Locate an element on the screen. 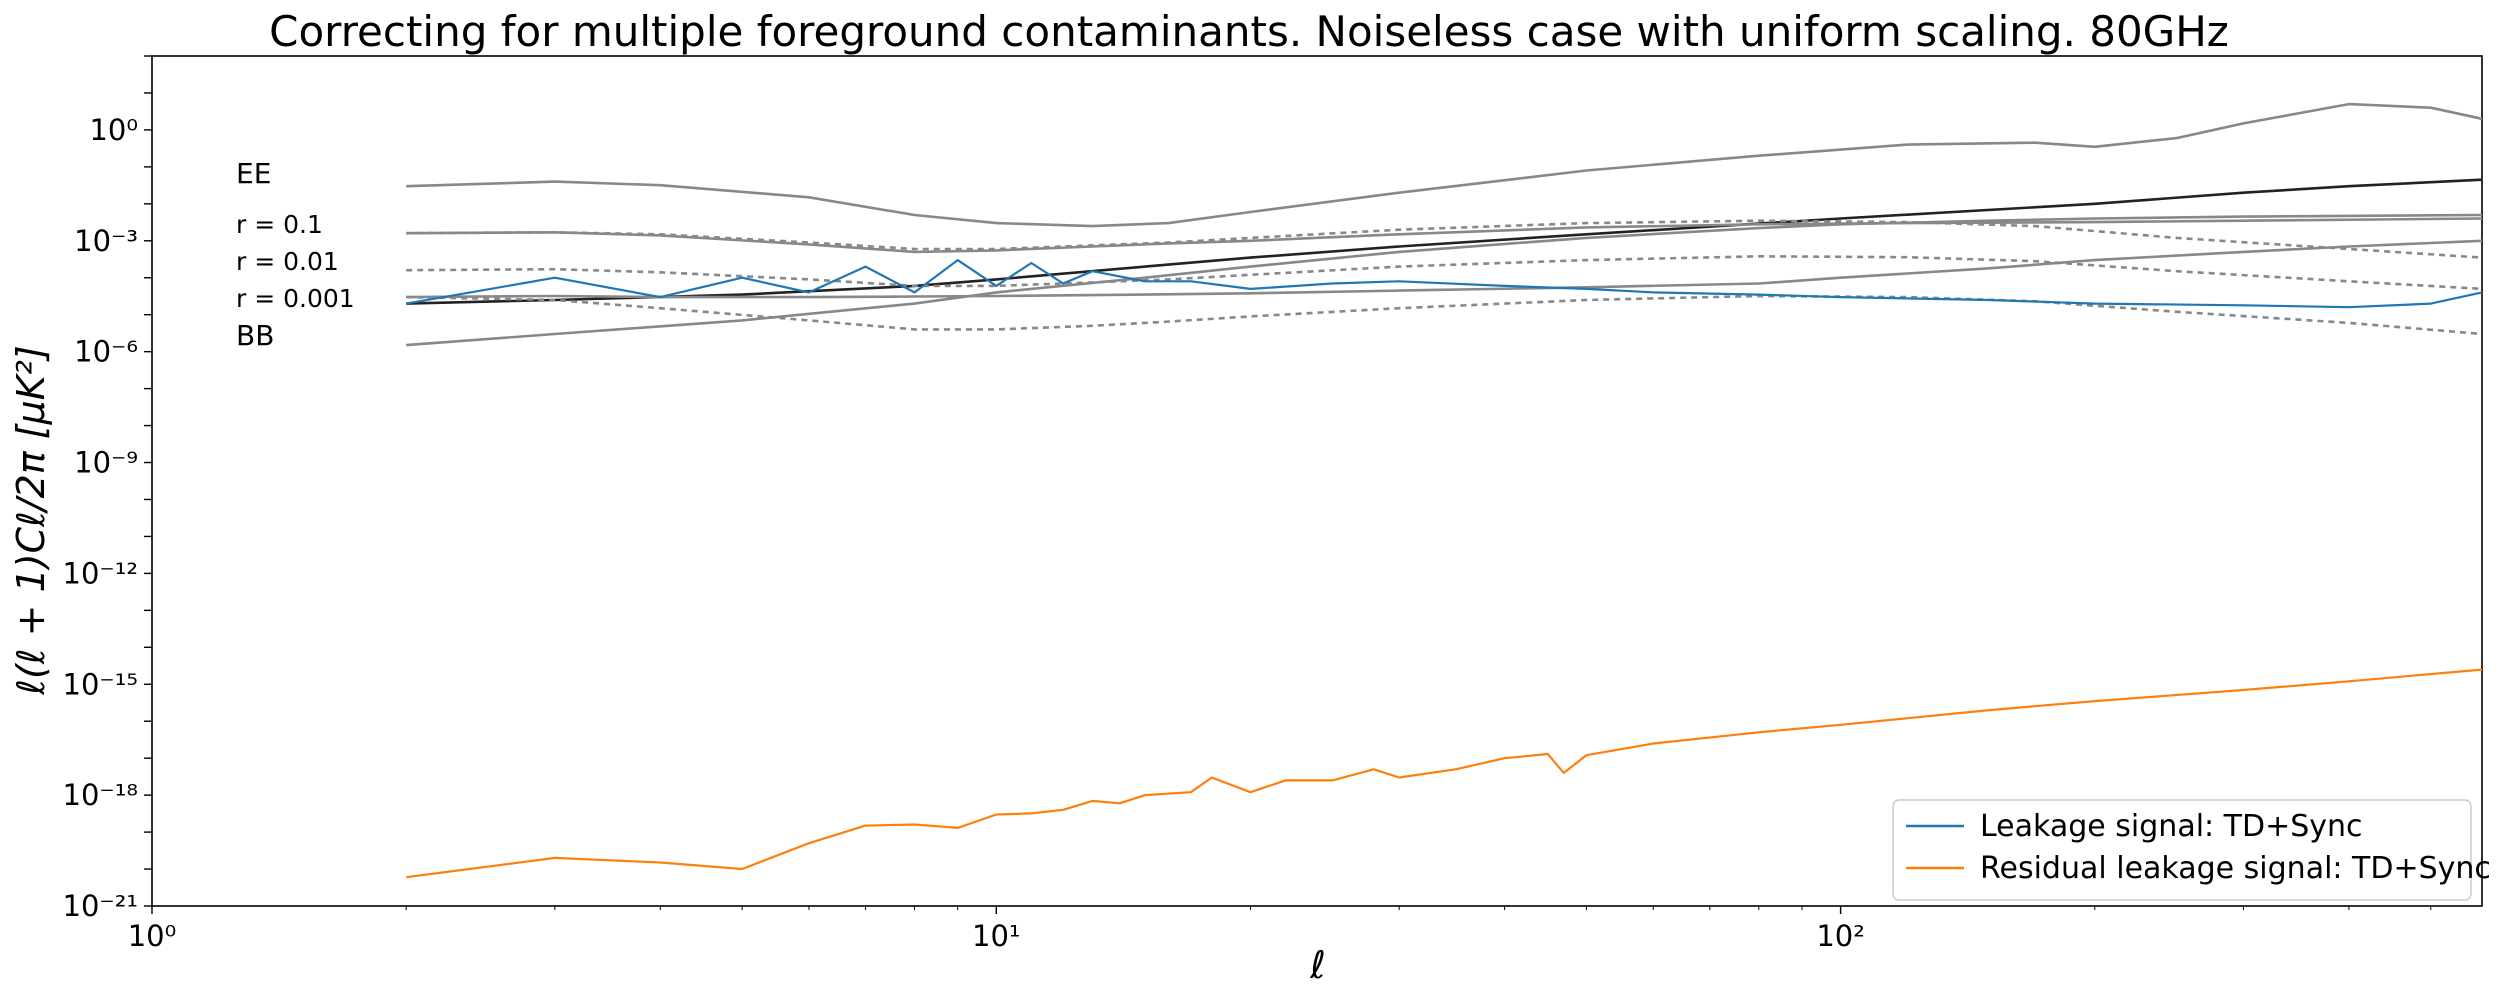 The width and height of the screenshot is (2500, 1000). legend-label-leakage: Leakage signal: TD+Sync is located at coordinates (2171, 826).